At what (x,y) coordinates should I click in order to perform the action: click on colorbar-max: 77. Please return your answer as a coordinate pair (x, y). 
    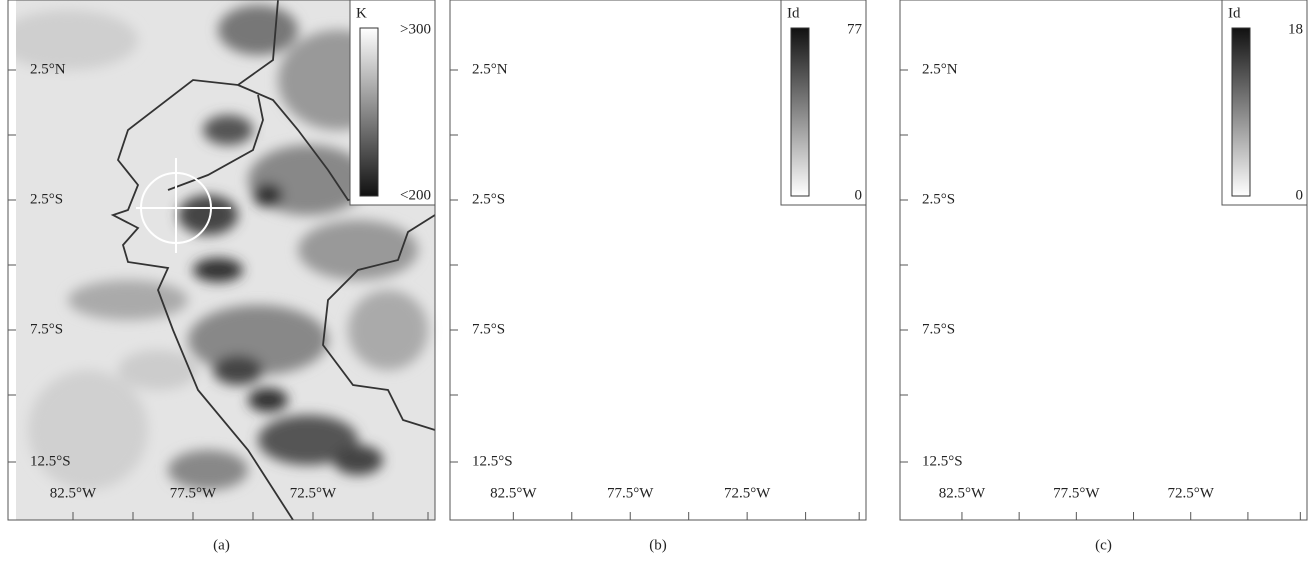
    Looking at the image, I should click on (855, 29).